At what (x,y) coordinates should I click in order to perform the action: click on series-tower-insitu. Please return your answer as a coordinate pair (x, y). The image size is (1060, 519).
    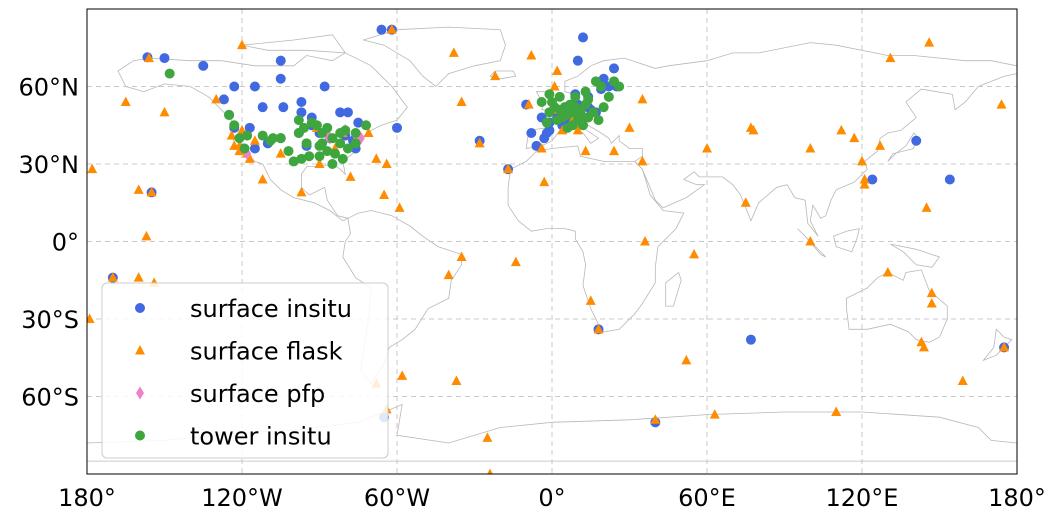
    Looking at the image, I should click on (394, 118).